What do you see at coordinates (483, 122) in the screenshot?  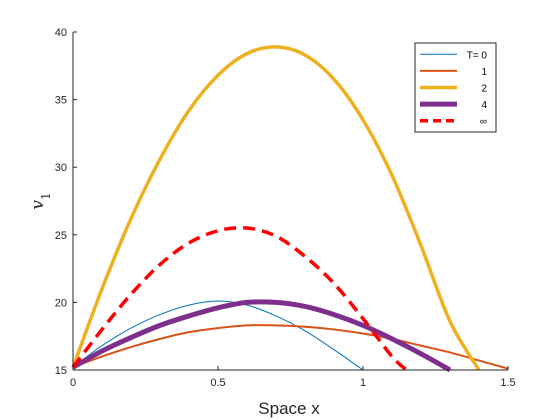 I see `legend-label-4: ∞` at bounding box center [483, 122].